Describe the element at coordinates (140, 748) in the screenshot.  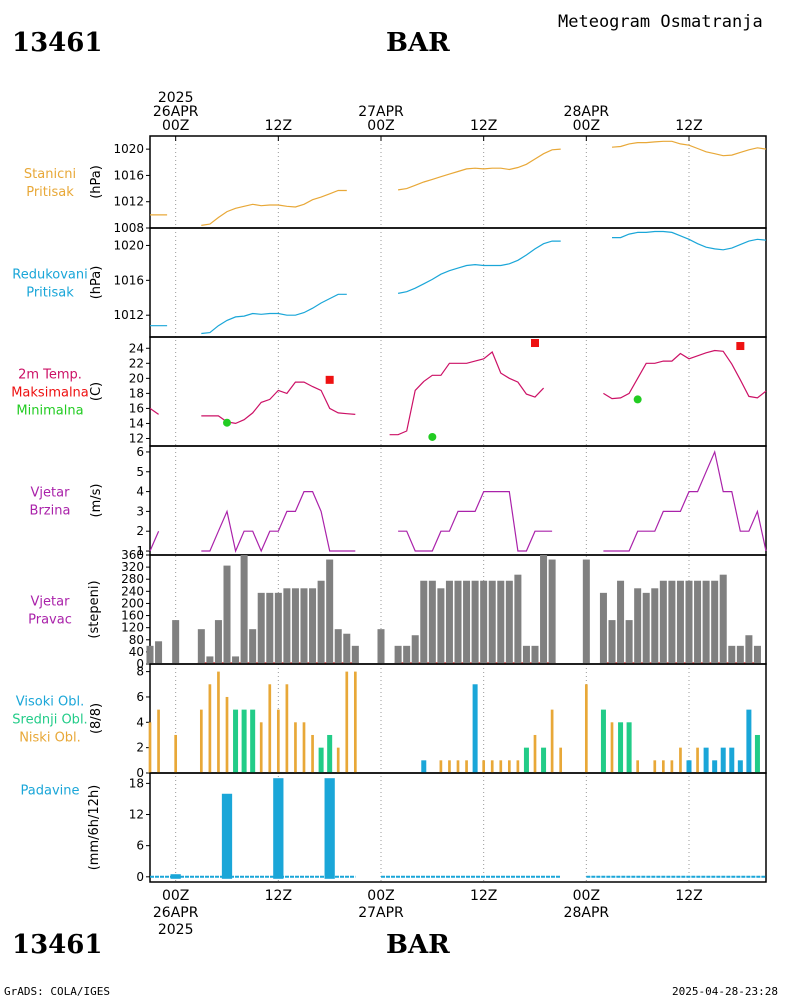
I see `ytick-label-clouds-1: 2` at that location.